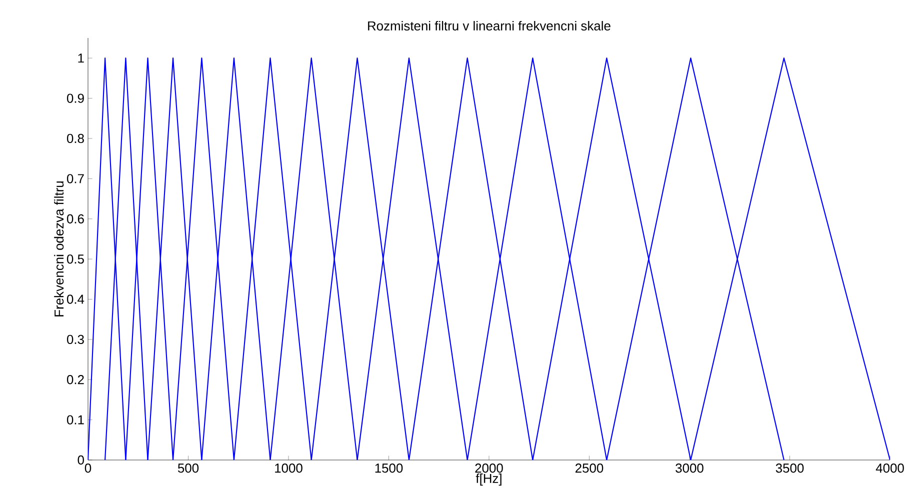 This screenshot has height=504, width=921. What do you see at coordinates (690, 468) in the screenshot?
I see `x-tick-label: 3000` at bounding box center [690, 468].